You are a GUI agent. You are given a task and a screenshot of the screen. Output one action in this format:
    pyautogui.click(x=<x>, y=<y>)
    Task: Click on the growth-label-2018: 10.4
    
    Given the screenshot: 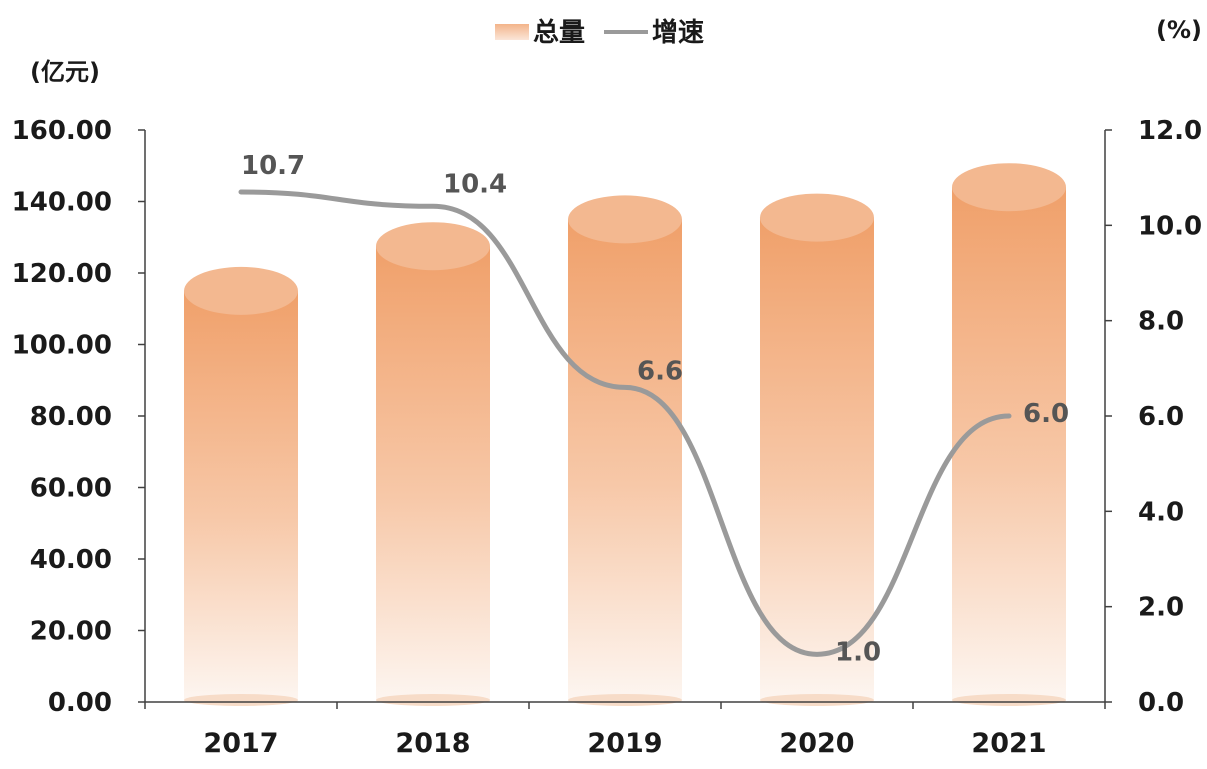 What is the action you would take?
    pyautogui.click(x=475, y=184)
    